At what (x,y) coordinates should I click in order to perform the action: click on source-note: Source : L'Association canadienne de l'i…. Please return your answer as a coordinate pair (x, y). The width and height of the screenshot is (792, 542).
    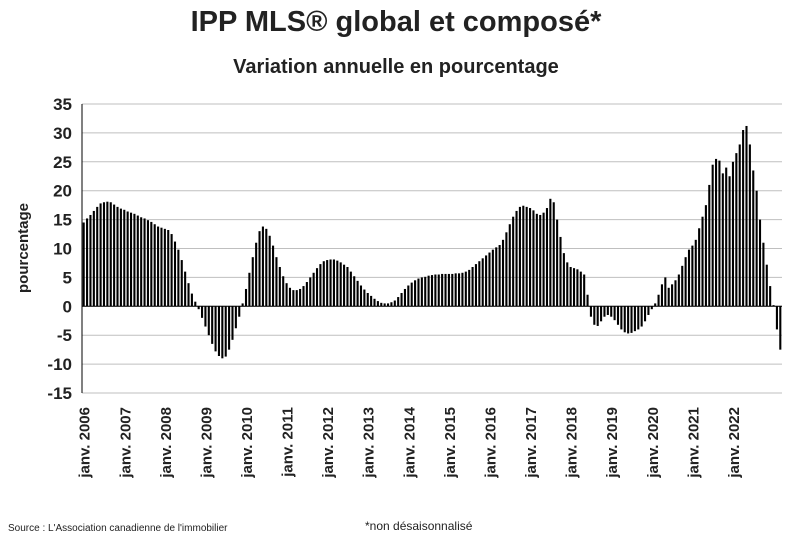
    Looking at the image, I should click on (118, 528).